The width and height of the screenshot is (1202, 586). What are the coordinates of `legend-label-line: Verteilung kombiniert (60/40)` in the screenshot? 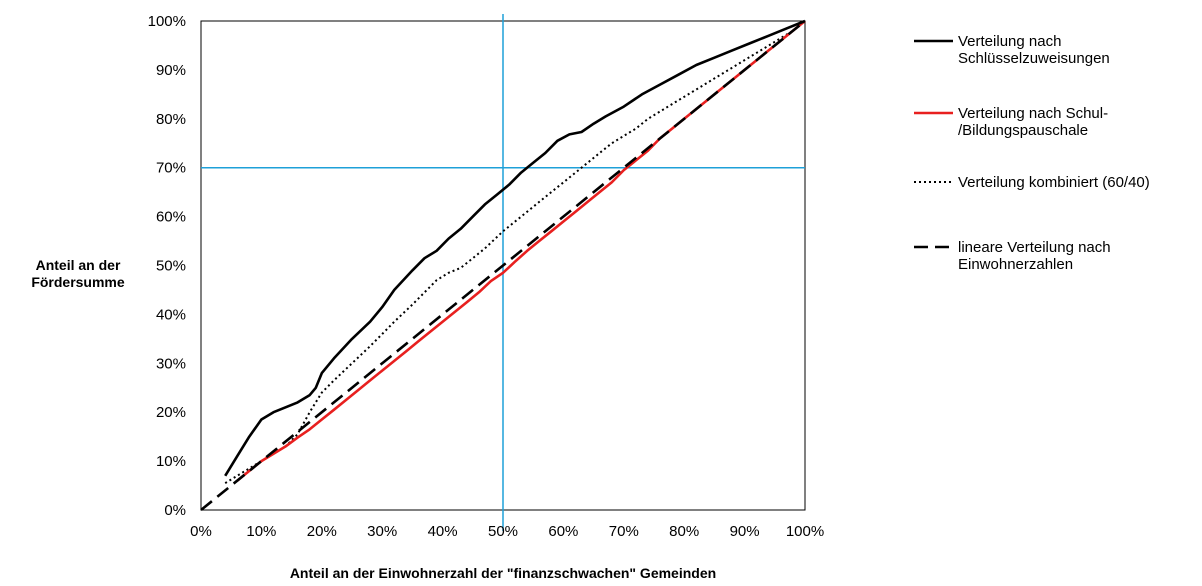 It's located at (1054, 182).